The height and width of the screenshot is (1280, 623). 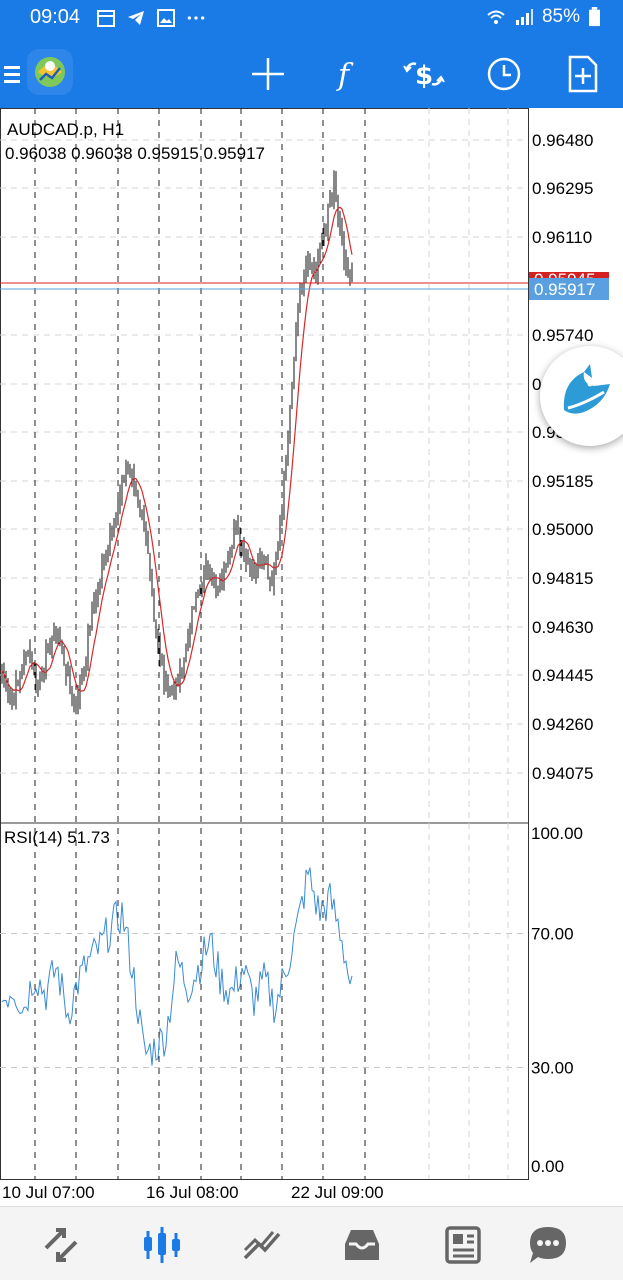 I want to click on calendar-icon, so click(x=106, y=18).